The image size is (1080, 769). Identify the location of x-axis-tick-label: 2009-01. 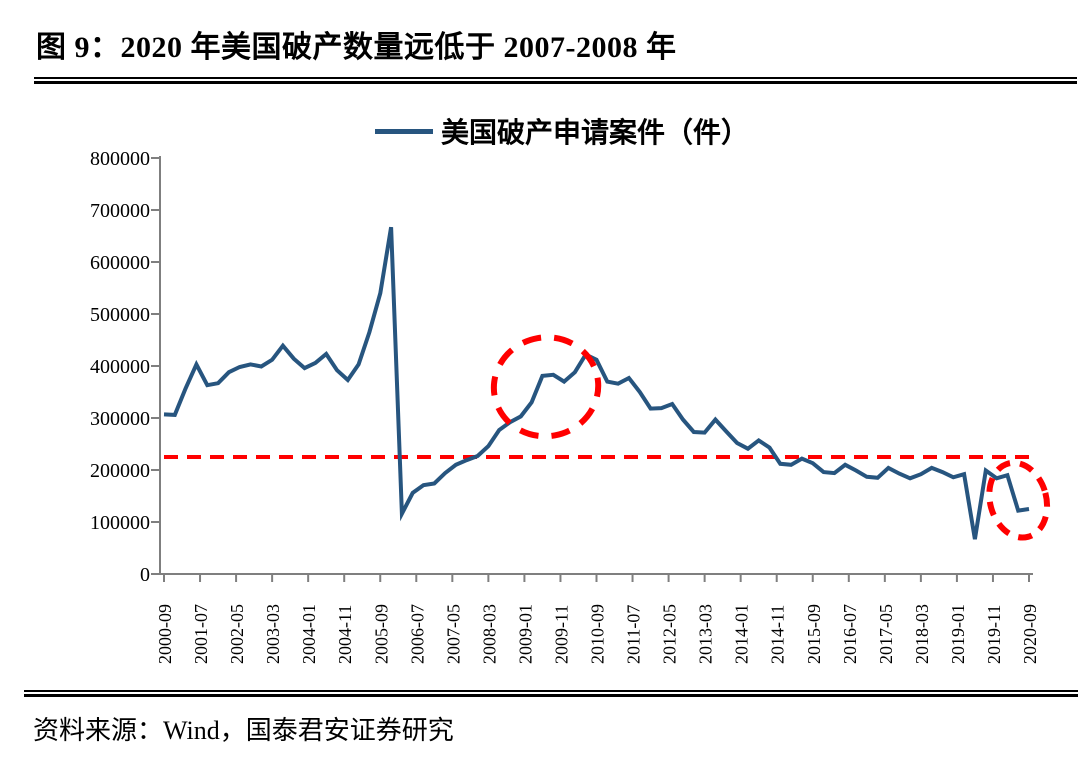
(525, 634).